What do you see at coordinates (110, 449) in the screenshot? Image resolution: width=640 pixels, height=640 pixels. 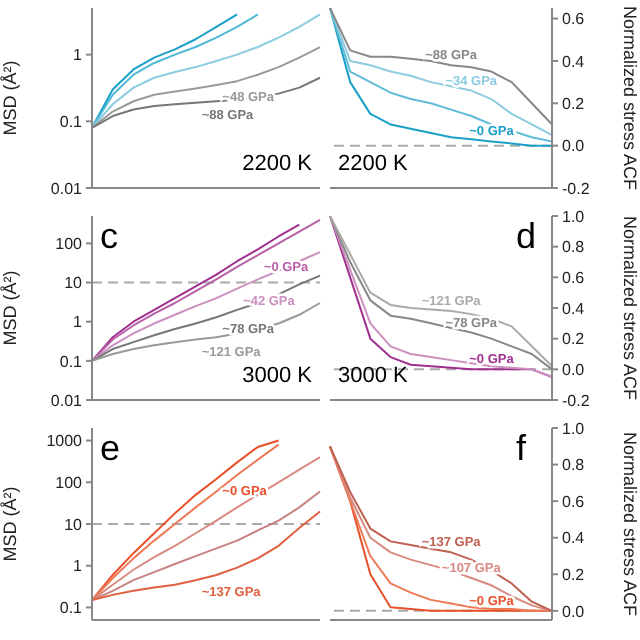 I see `annotation: e` at bounding box center [110, 449].